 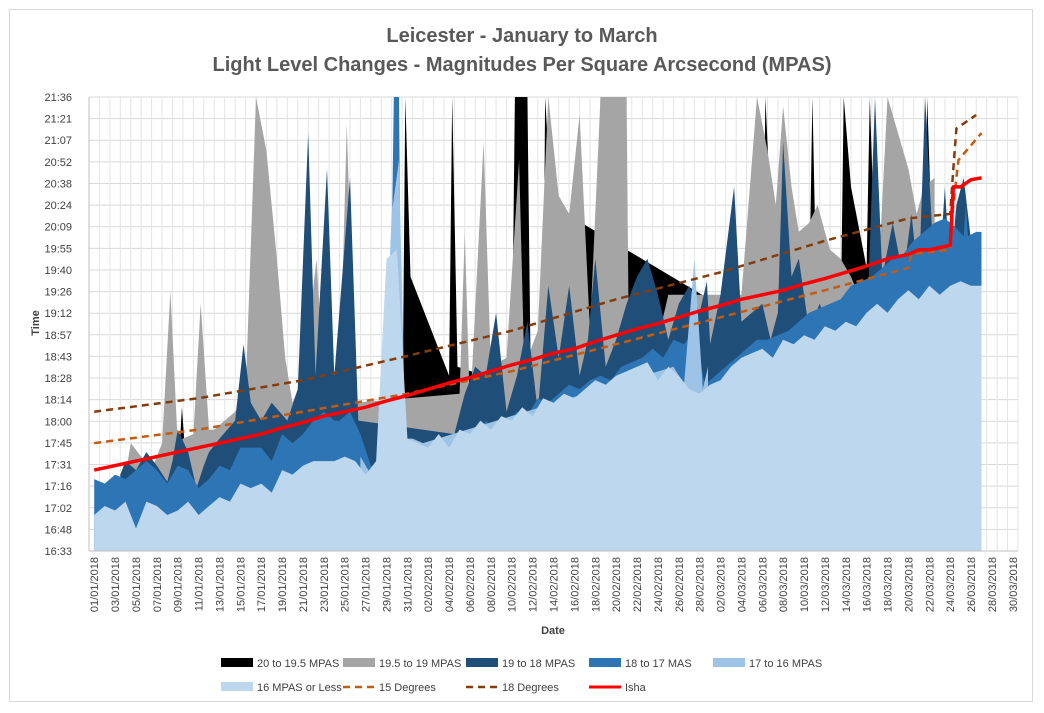 I want to click on legend-label: 20 to 19.5 MPAS, so click(x=298, y=664).